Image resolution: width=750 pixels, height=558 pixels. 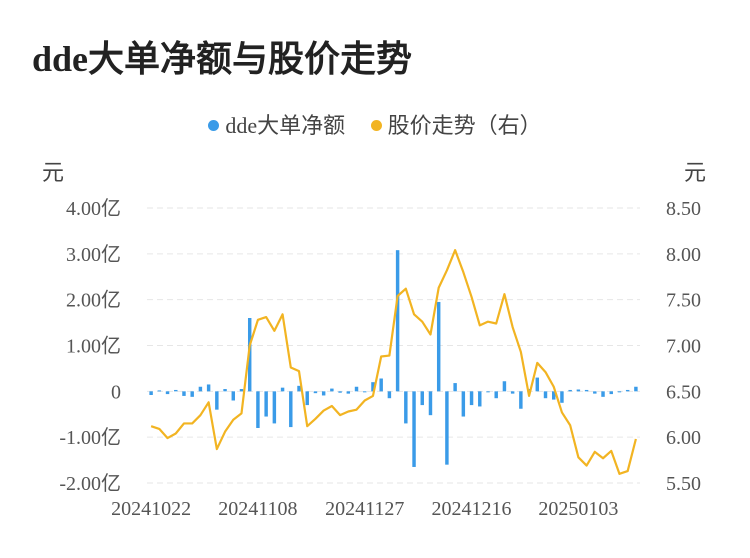 What do you see at coordinates (683, 209) in the screenshot?
I see `right-tick-label: 8.50` at bounding box center [683, 209].